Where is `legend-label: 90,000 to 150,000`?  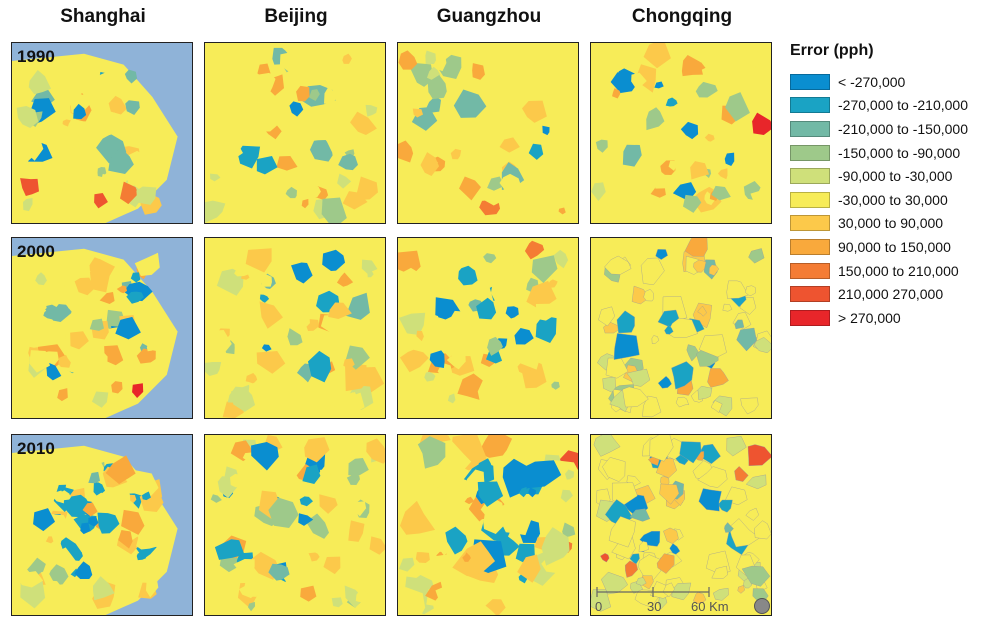 legend-label: 90,000 to 150,000 is located at coordinates (894, 246).